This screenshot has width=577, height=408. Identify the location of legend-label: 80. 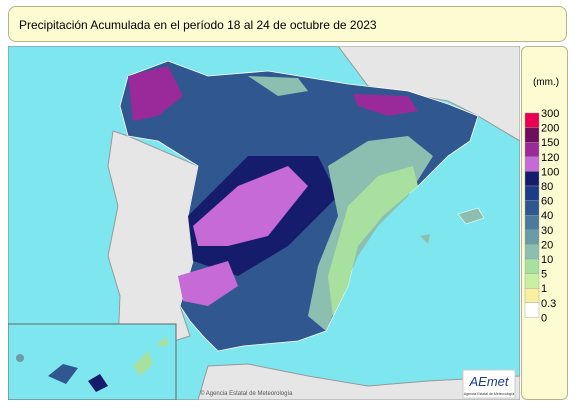
(547, 187).